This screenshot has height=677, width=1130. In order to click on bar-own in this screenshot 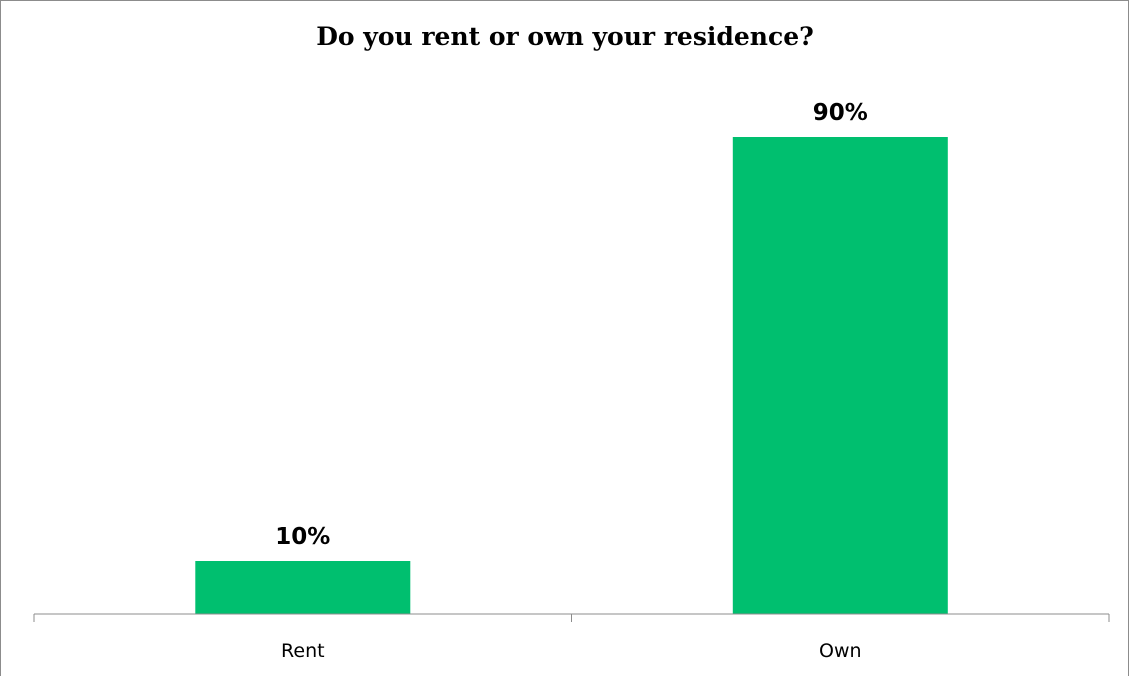, I will do `click(840, 375)`.